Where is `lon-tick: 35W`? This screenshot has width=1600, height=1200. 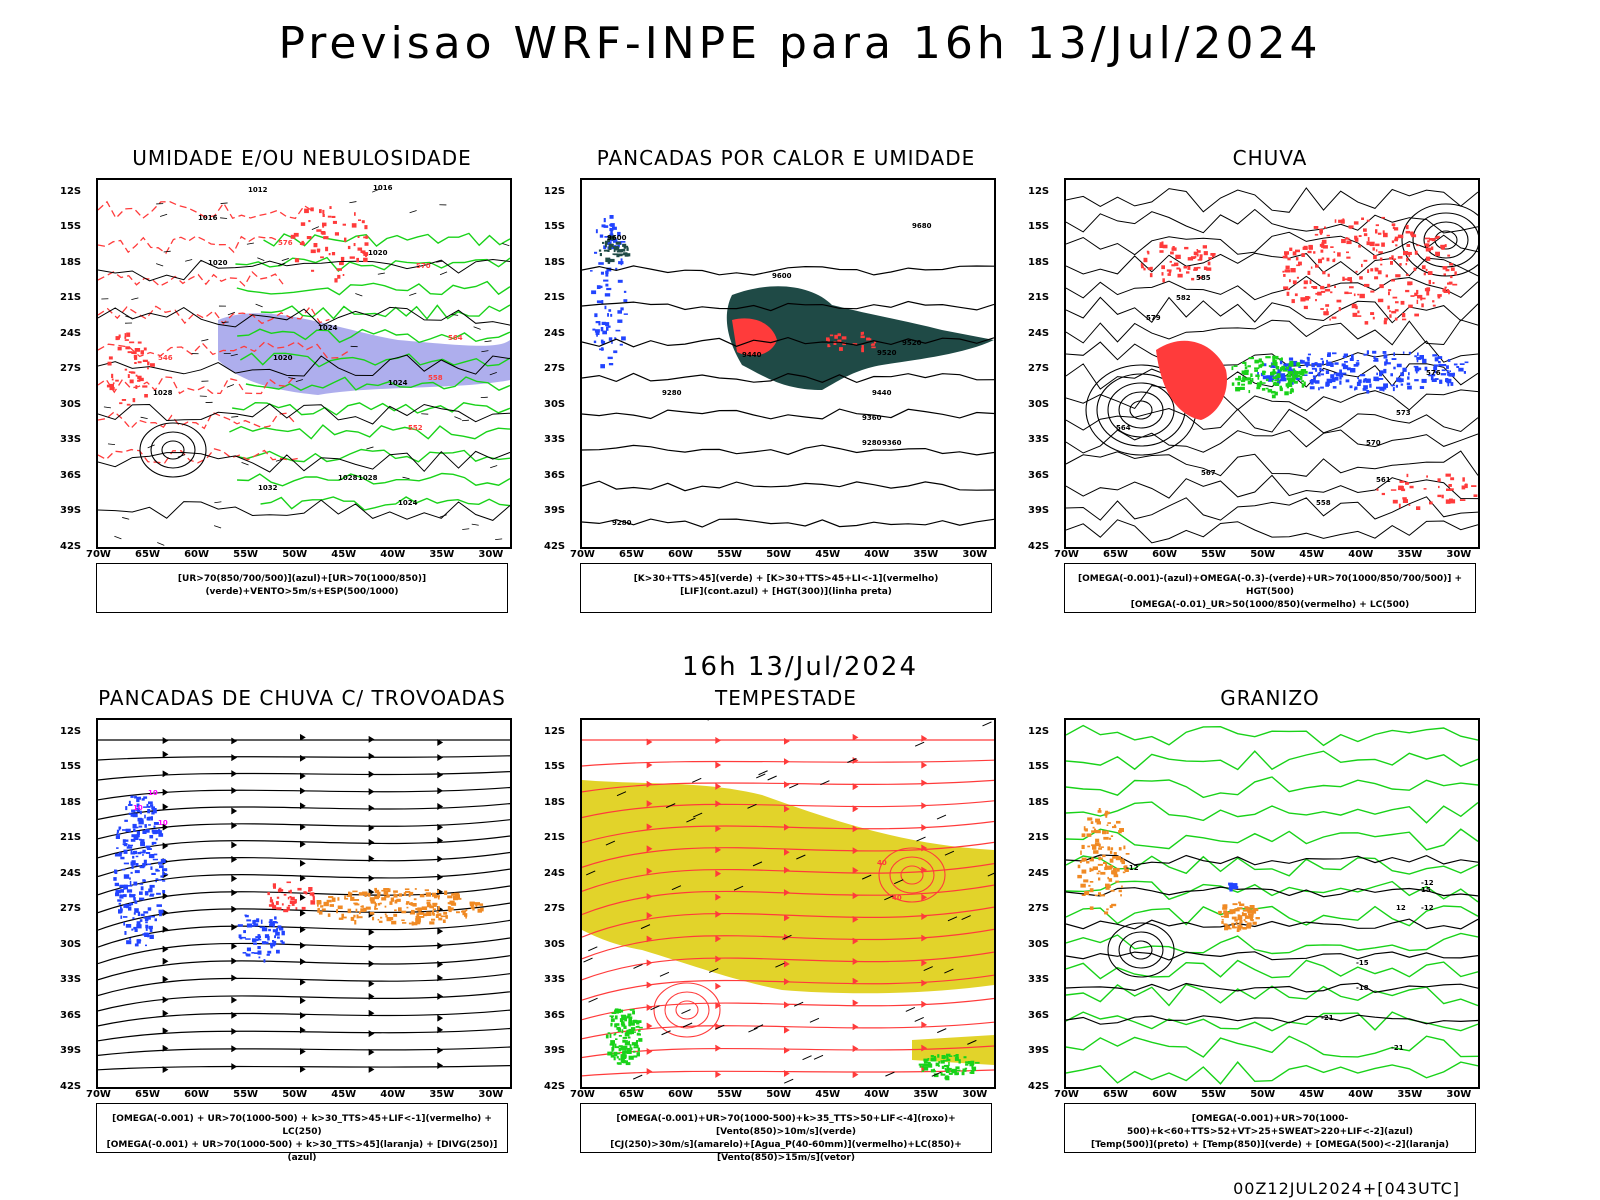
lon-tick: 35W is located at coordinates (1410, 1094).